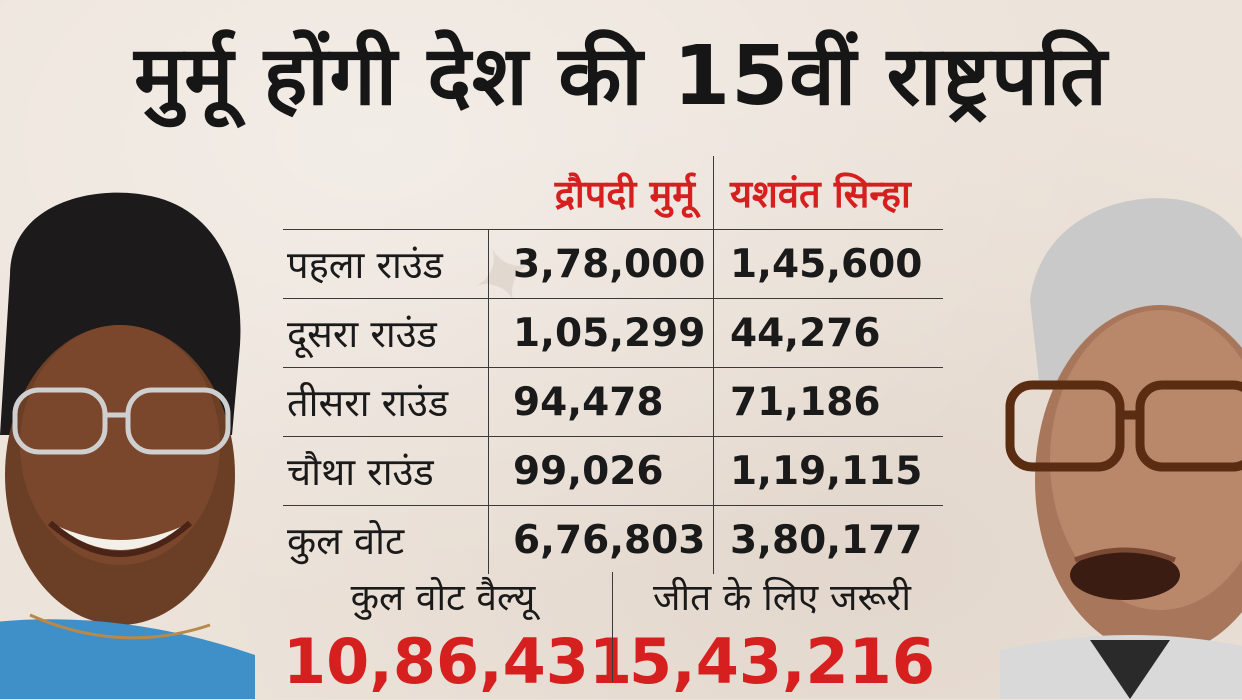  I want to click on round-label: दूसरा राउंड, so click(362, 334).